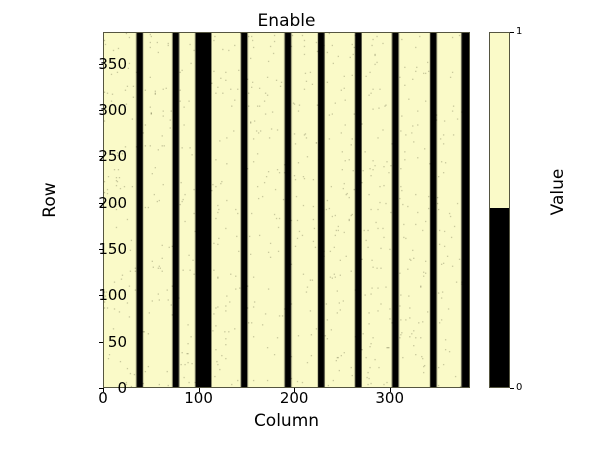  Describe the element at coordinates (112, 156) in the screenshot. I see `y-tick-label: 250` at that location.